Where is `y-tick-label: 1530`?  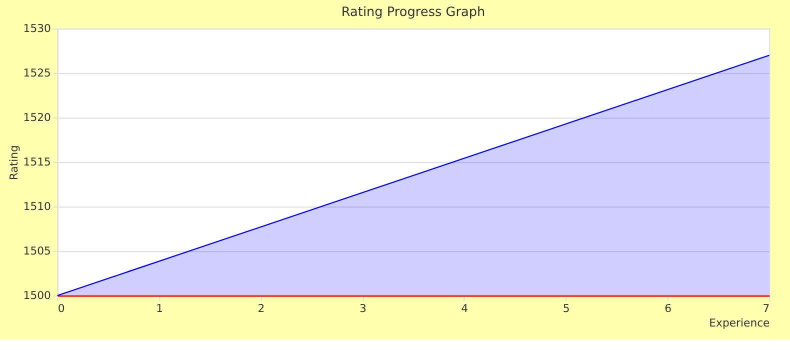
y-tick-label: 1530 is located at coordinates (37, 29).